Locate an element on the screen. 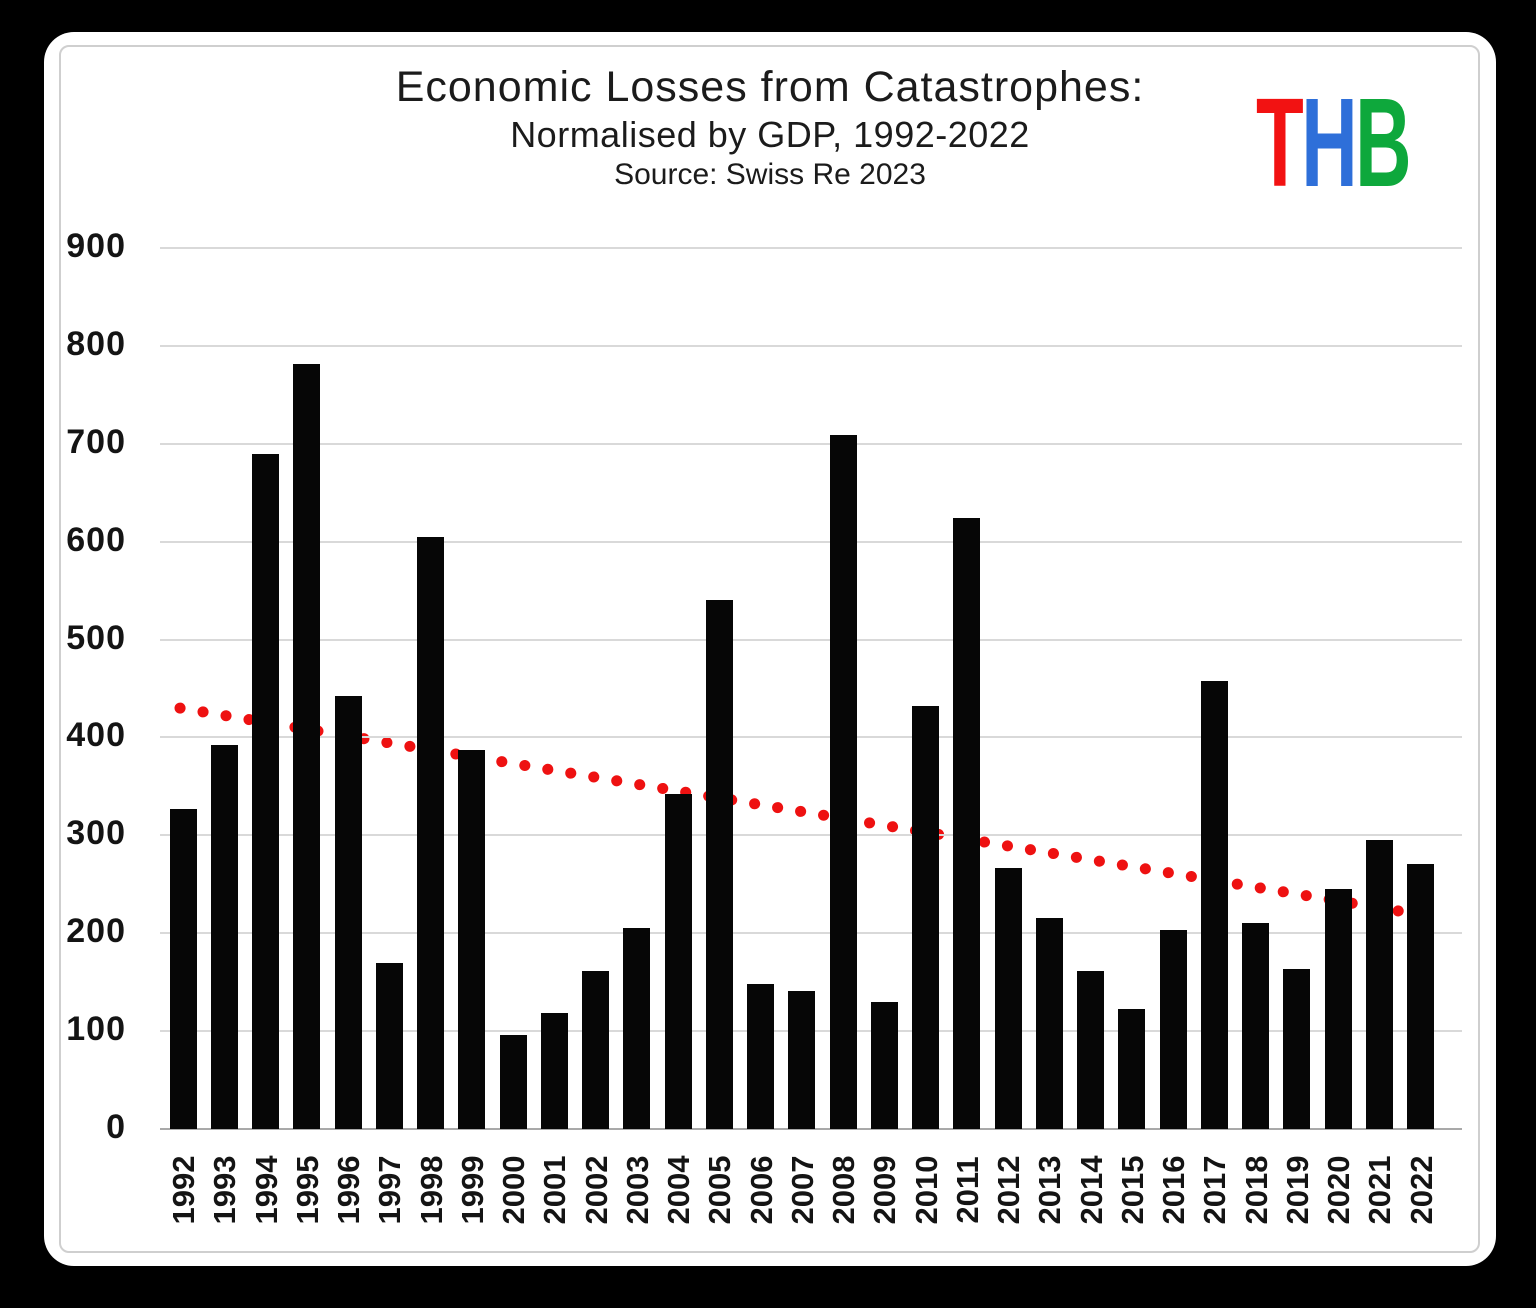  x-tick-label-2006: 2006 is located at coordinates (761, 1190).